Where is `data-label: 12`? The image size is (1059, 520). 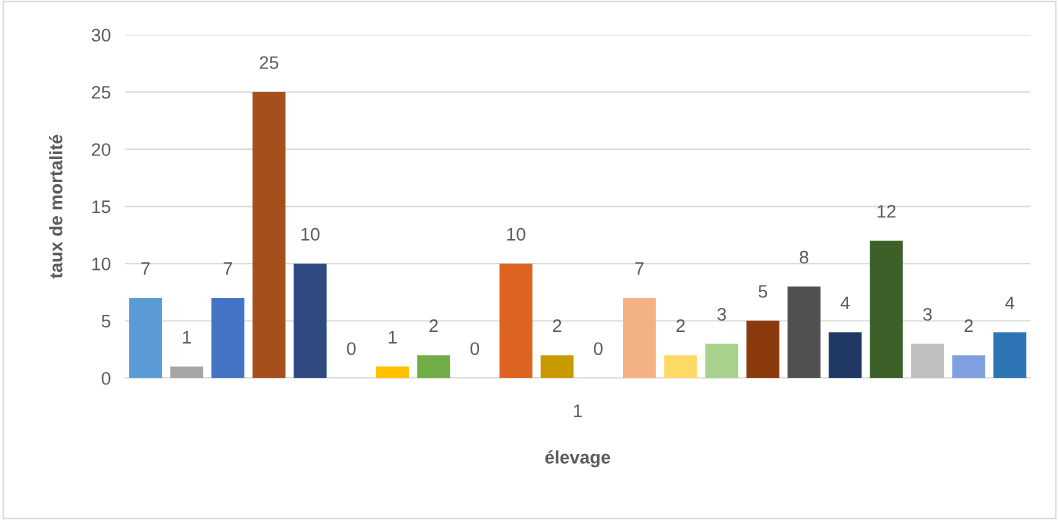
data-label: 12 is located at coordinates (886, 211).